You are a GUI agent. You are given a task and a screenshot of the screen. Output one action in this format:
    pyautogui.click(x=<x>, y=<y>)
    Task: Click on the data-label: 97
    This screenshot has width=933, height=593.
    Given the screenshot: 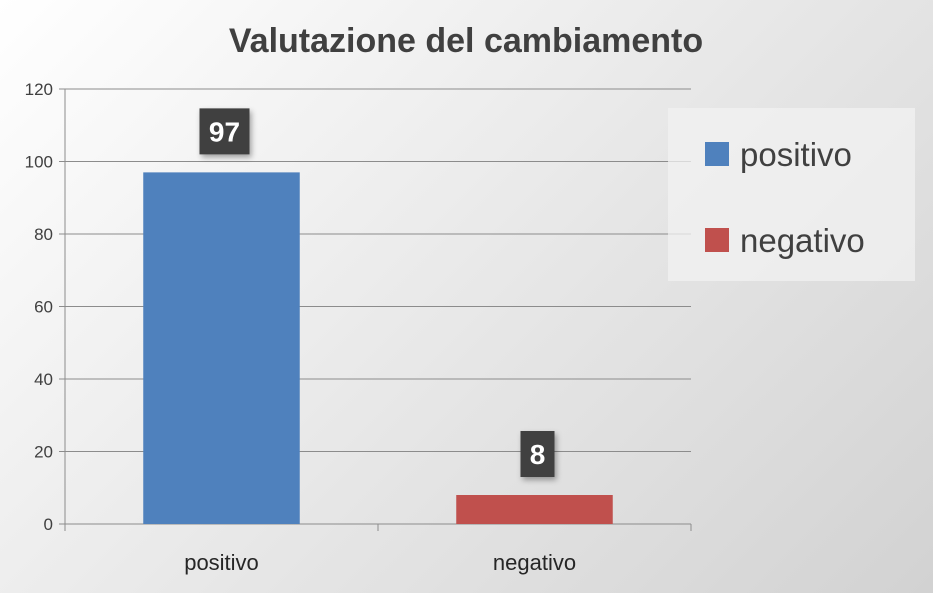 What is the action you would take?
    pyautogui.click(x=224, y=131)
    